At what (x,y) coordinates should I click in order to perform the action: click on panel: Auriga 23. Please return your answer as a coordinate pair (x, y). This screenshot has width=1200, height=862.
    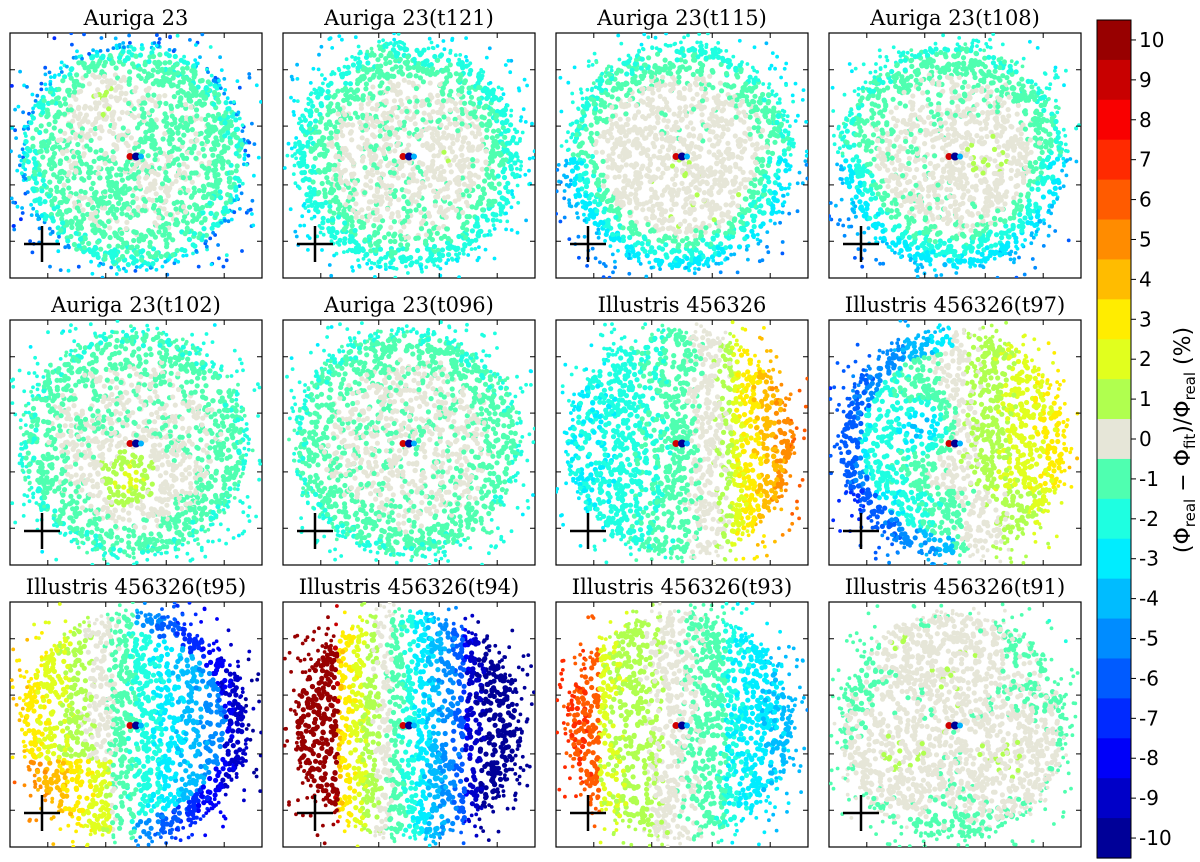
    Looking at the image, I should click on (136, 142).